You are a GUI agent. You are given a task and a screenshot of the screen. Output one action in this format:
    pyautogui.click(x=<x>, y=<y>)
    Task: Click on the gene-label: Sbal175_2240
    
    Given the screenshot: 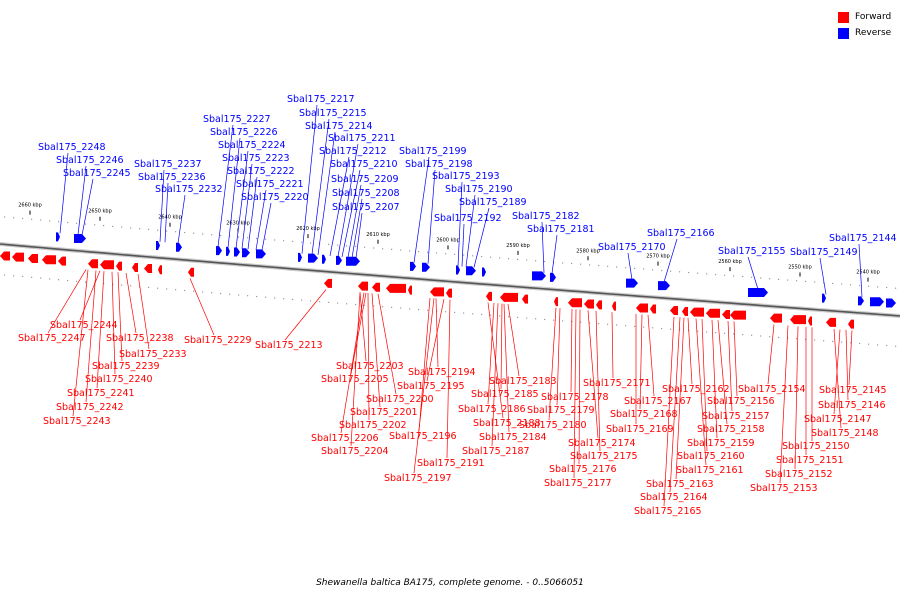 What is the action you would take?
    pyautogui.click(x=119, y=379)
    